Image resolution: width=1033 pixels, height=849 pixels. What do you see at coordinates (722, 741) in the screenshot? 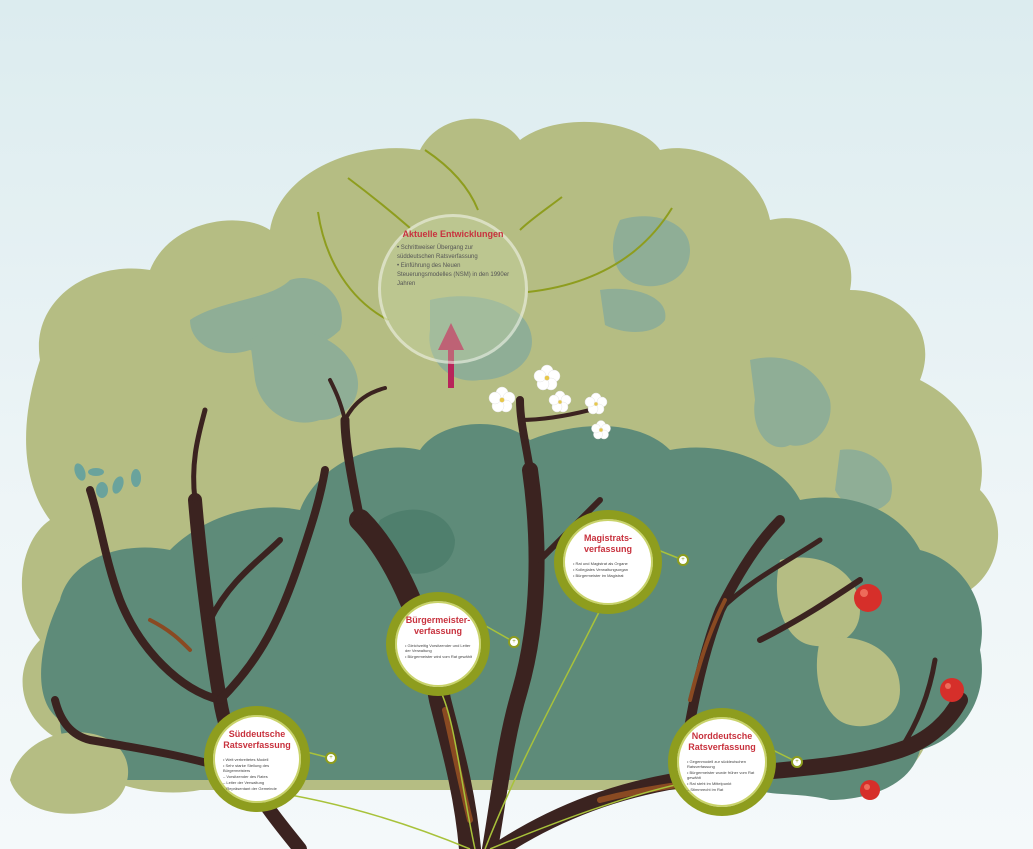
I see `node-title: Norddeutsche Ratsverfassung` at bounding box center [722, 741].